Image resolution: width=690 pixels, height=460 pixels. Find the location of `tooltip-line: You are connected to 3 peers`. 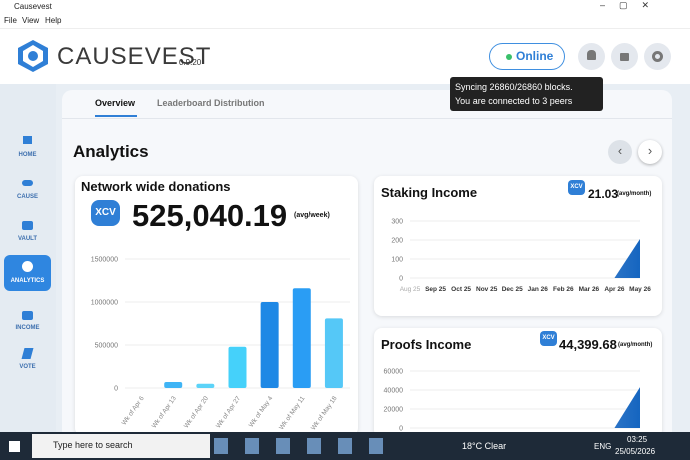

tooltip-line: You are connected to 3 peers is located at coordinates (514, 101).